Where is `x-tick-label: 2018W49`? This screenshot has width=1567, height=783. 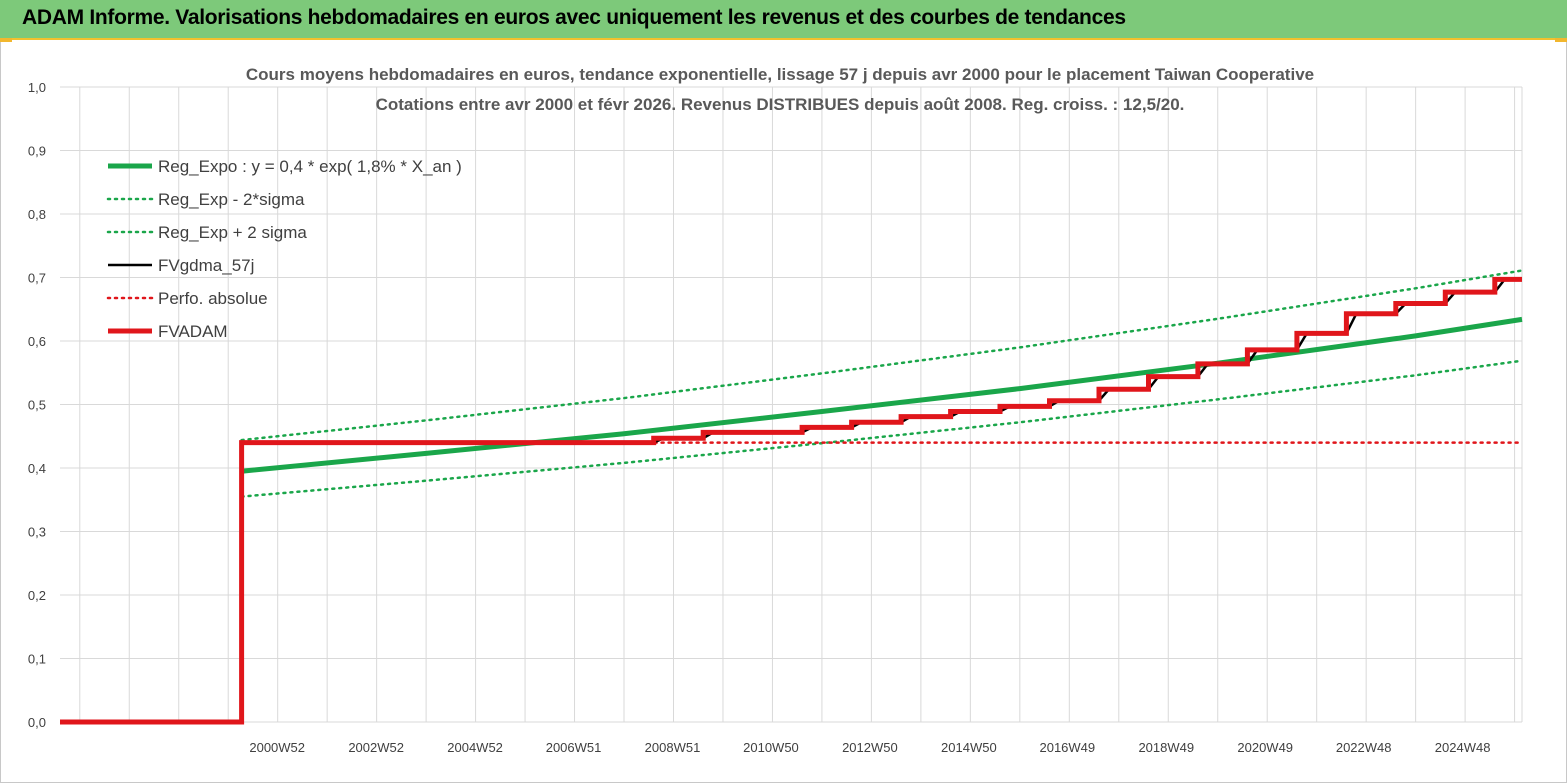
x-tick-label: 2018W49 is located at coordinates (1166, 747).